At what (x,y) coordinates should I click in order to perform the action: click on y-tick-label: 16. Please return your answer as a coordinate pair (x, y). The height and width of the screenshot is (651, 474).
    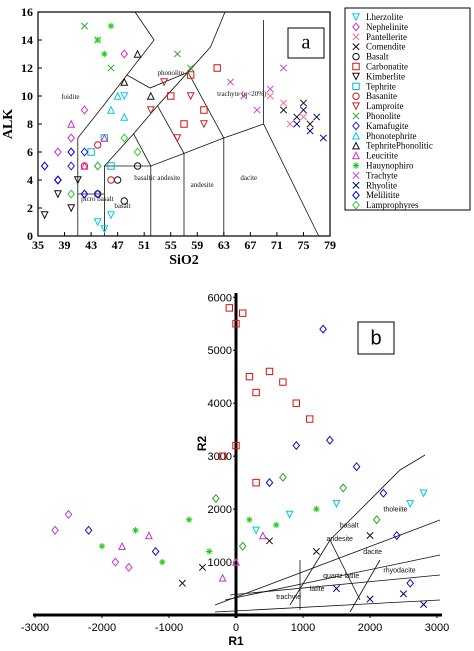
    Looking at the image, I should click on (27, 12).